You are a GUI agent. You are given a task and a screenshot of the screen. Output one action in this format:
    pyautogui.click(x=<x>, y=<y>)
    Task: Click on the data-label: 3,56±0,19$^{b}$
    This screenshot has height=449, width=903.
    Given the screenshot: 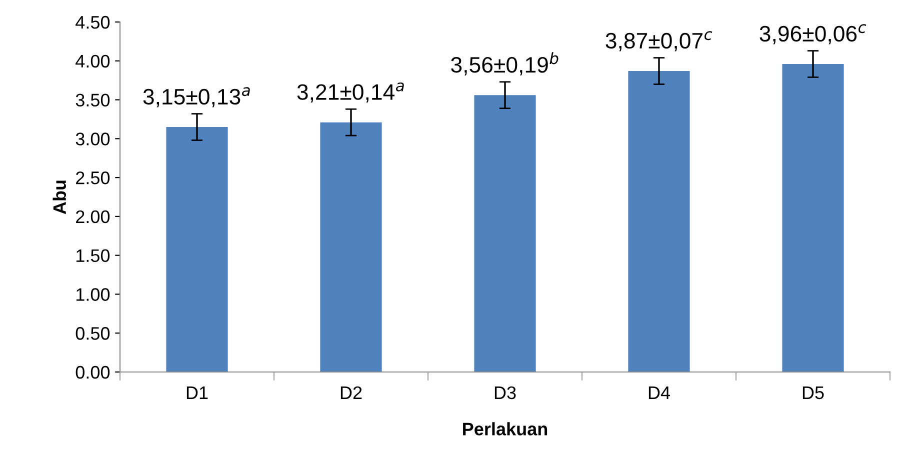 What is the action you would take?
    pyautogui.click(x=504, y=64)
    